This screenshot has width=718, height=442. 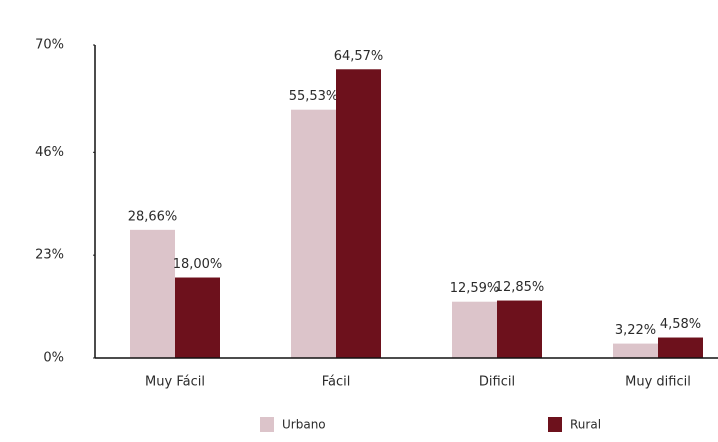 I want to click on data-label: 64,57%, so click(x=359, y=56).